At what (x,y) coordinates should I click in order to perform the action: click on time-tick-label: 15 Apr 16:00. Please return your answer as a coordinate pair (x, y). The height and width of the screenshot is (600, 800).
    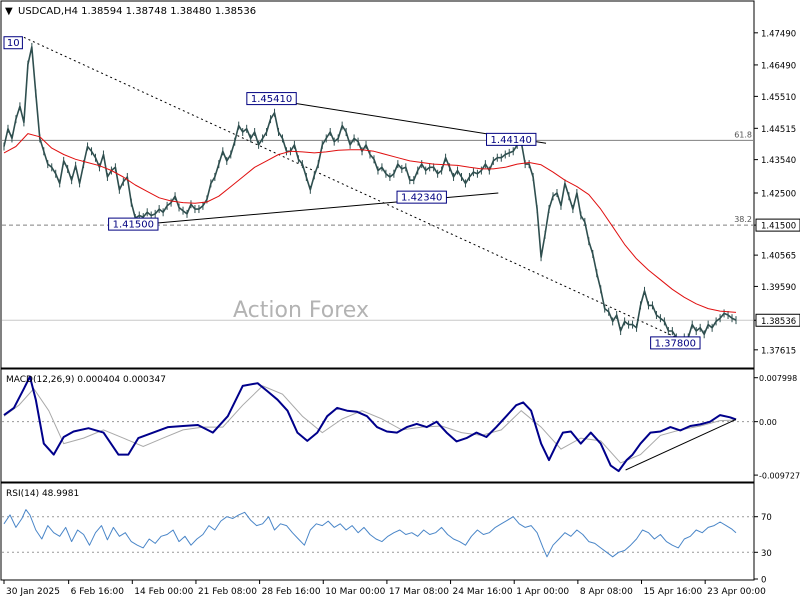
    Looking at the image, I should click on (673, 592).